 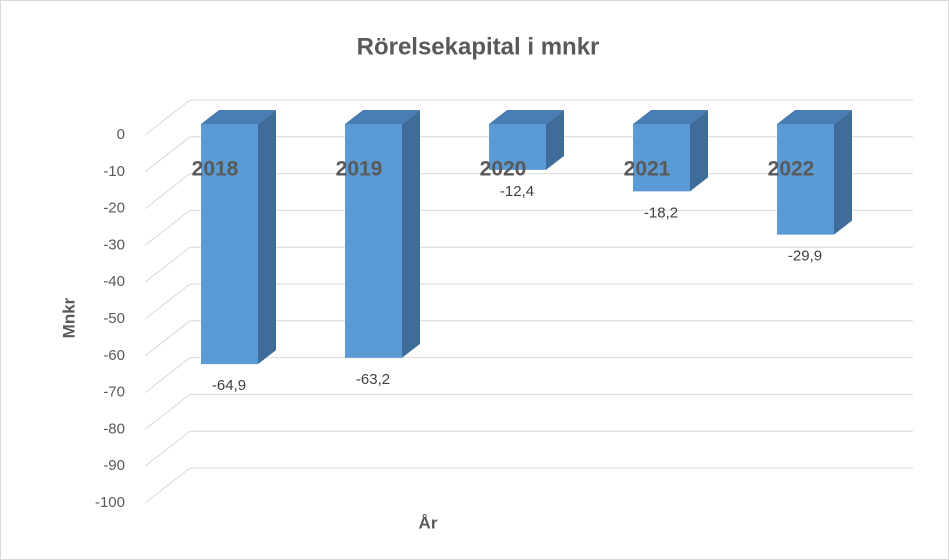 What do you see at coordinates (114, 392) in the screenshot?
I see `y-tick-label: -70` at bounding box center [114, 392].